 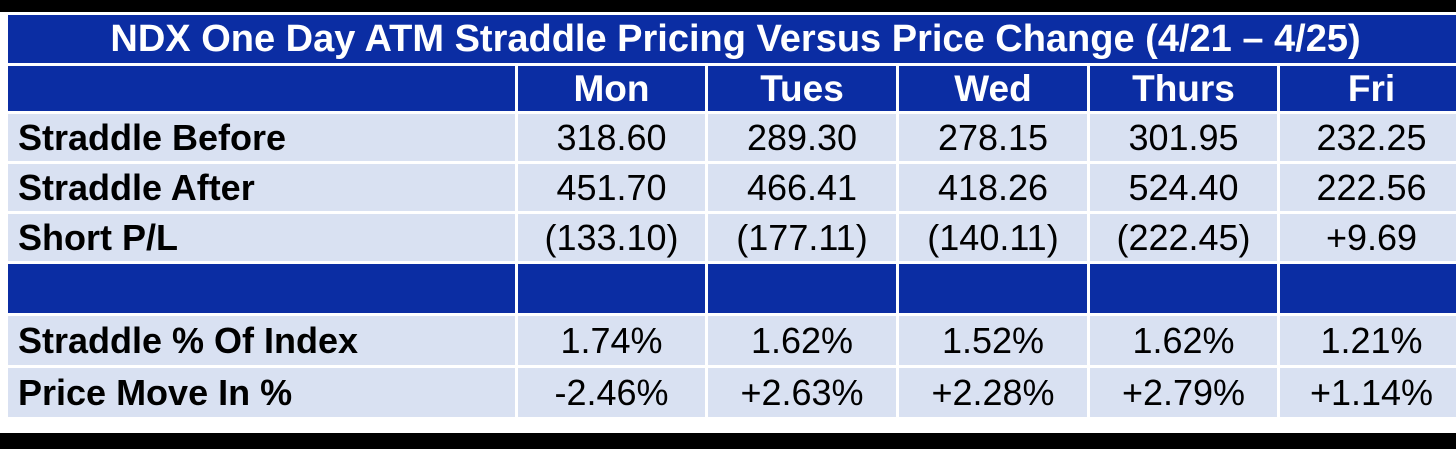 I want to click on row-label: Short P/L, so click(x=261, y=237).